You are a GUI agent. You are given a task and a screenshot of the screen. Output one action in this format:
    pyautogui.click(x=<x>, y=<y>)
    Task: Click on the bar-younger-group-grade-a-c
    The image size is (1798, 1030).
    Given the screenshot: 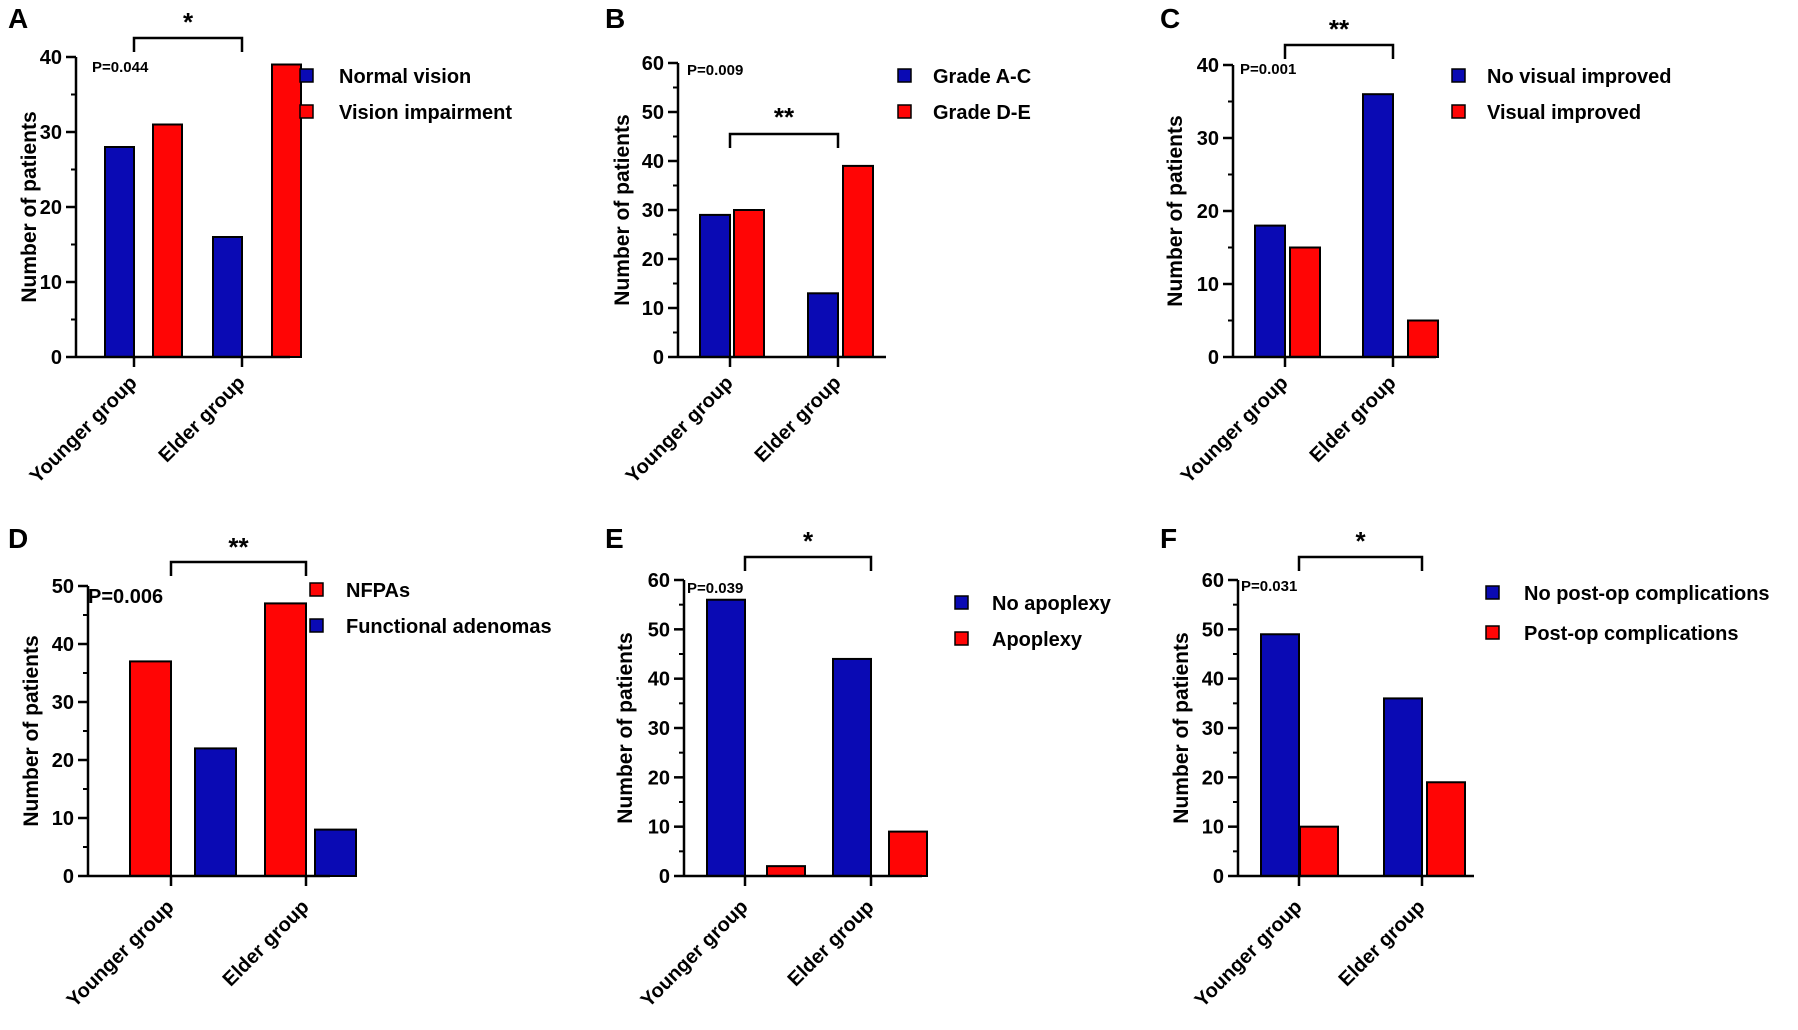 What is the action you would take?
    pyautogui.click(x=715, y=285)
    